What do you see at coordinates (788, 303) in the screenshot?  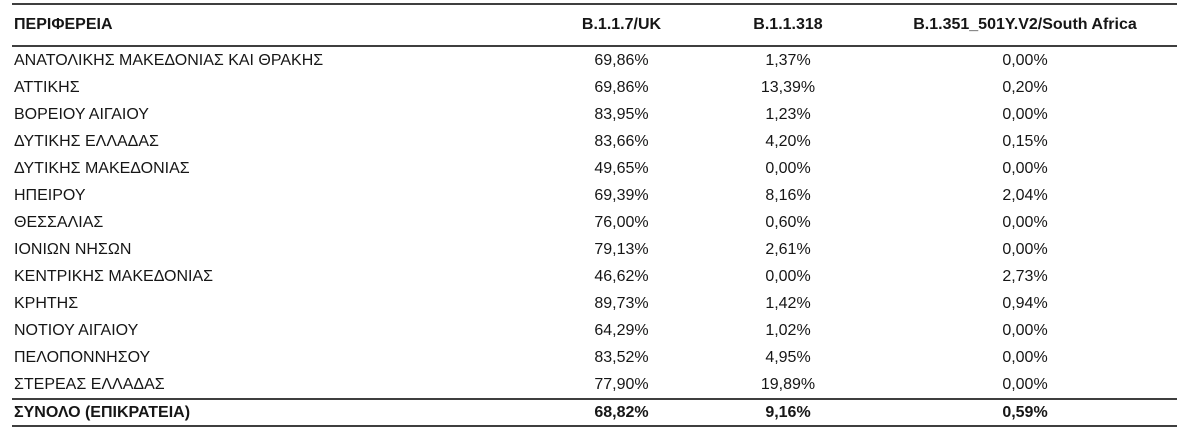 I see `value-cell: 1,42%` at bounding box center [788, 303].